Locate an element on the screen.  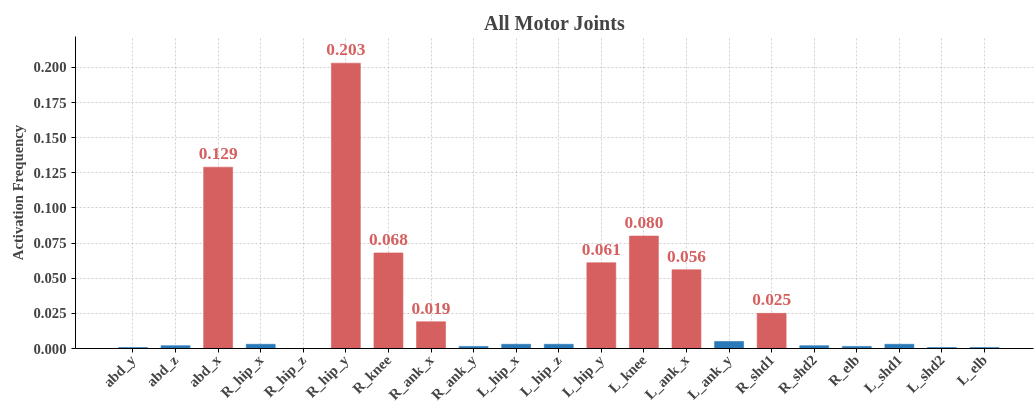
y-tick-label: 0.100 is located at coordinates (50, 207).